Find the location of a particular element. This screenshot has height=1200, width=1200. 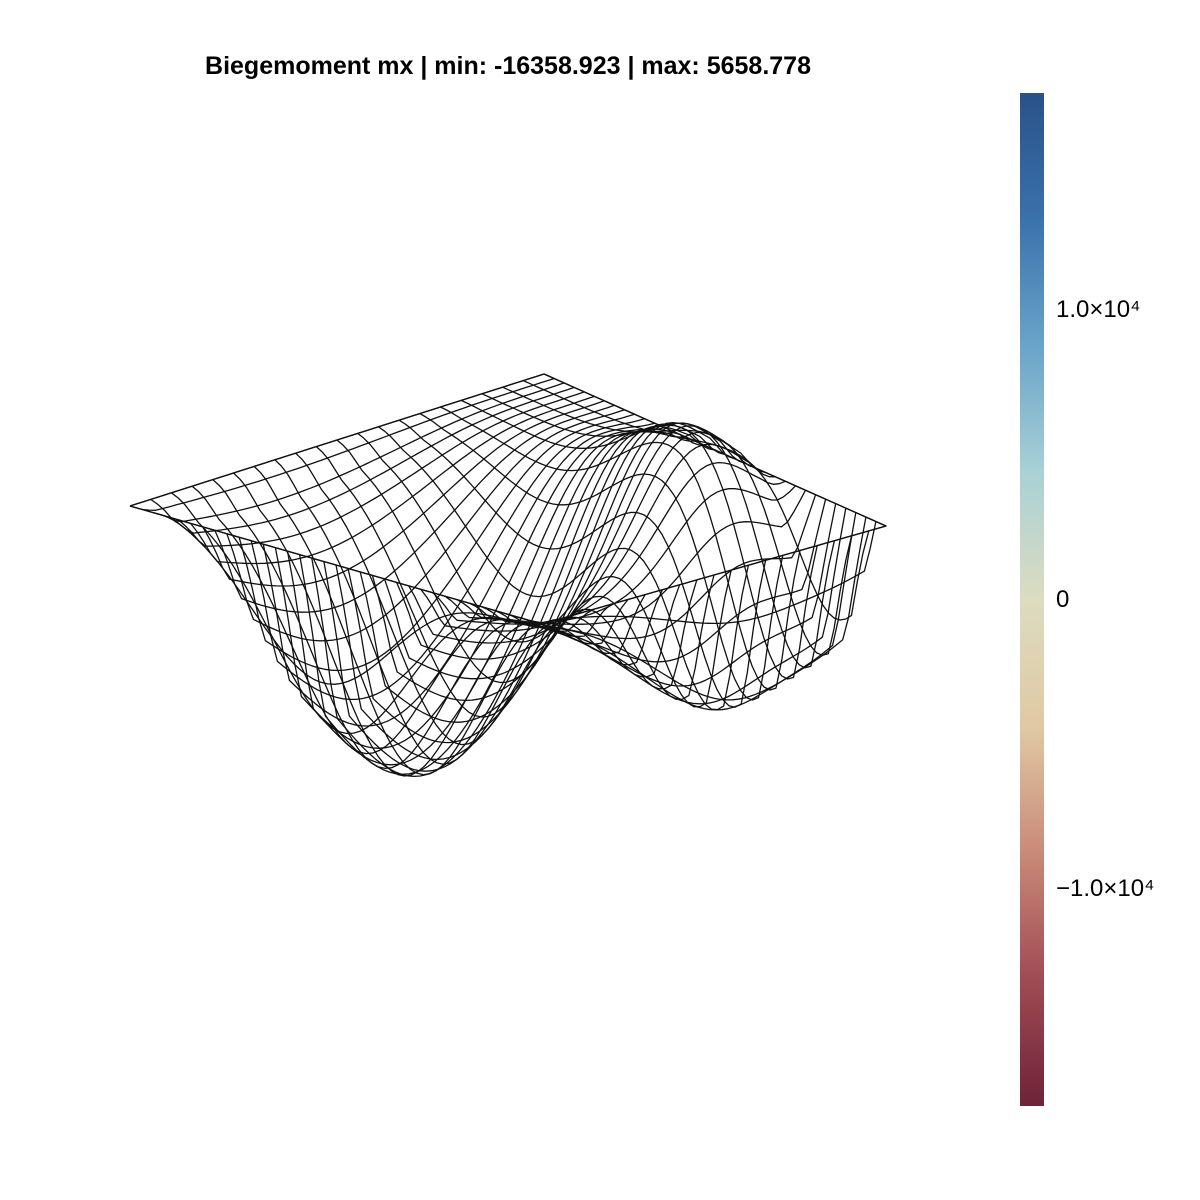

colorbar is located at coordinates (1032, 599).